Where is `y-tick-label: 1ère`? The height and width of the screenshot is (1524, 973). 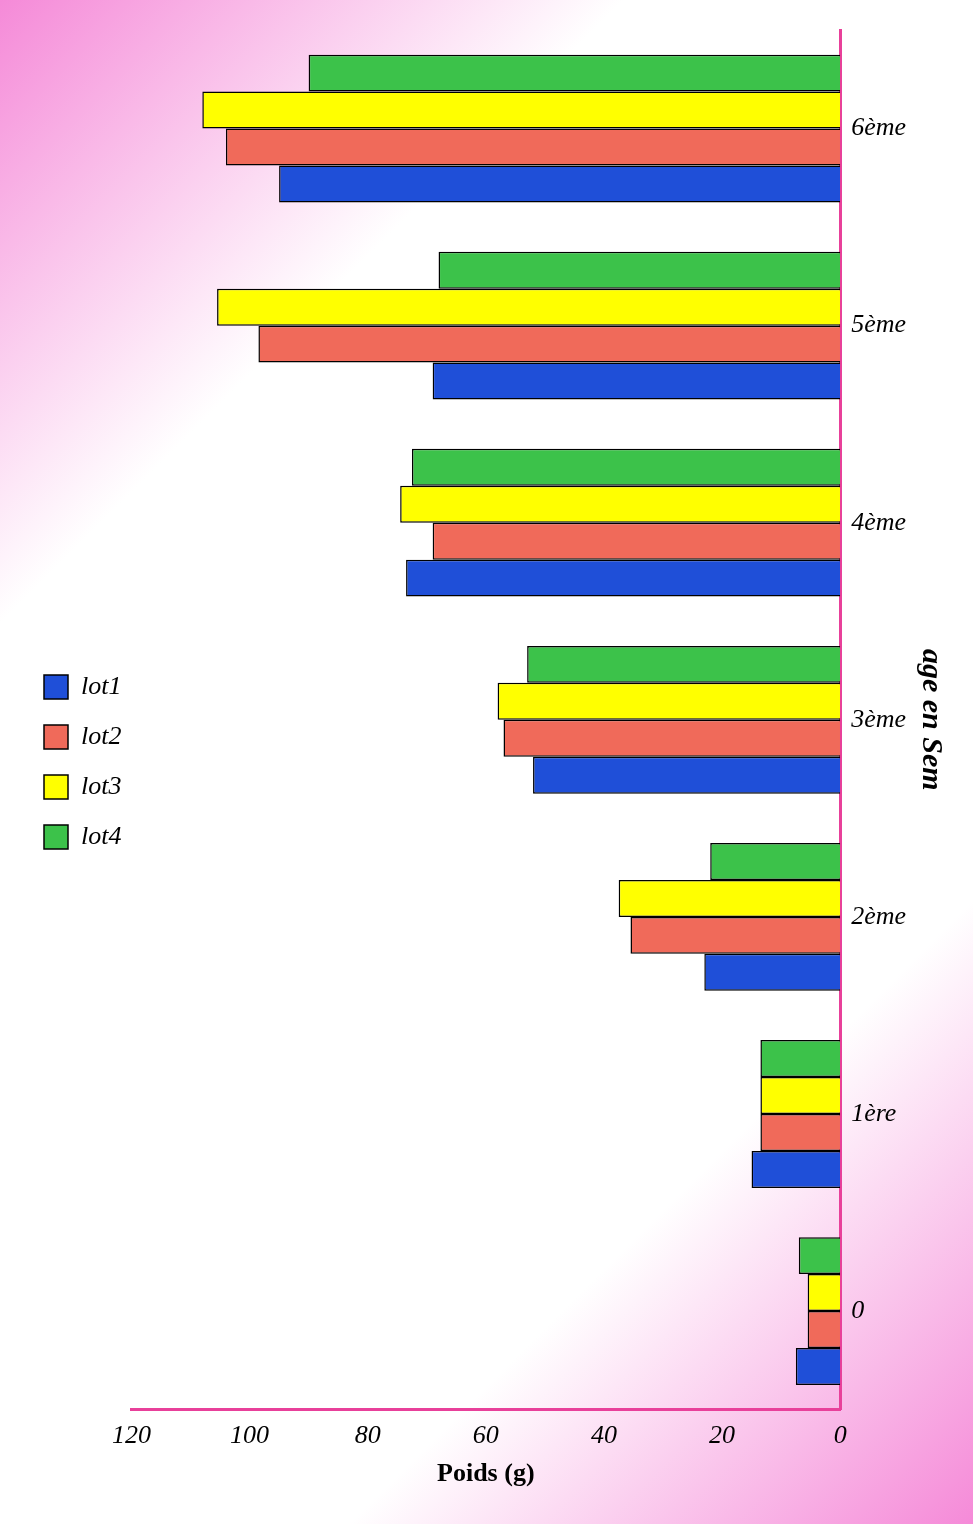 y-tick-label: 1ère is located at coordinates (874, 1112).